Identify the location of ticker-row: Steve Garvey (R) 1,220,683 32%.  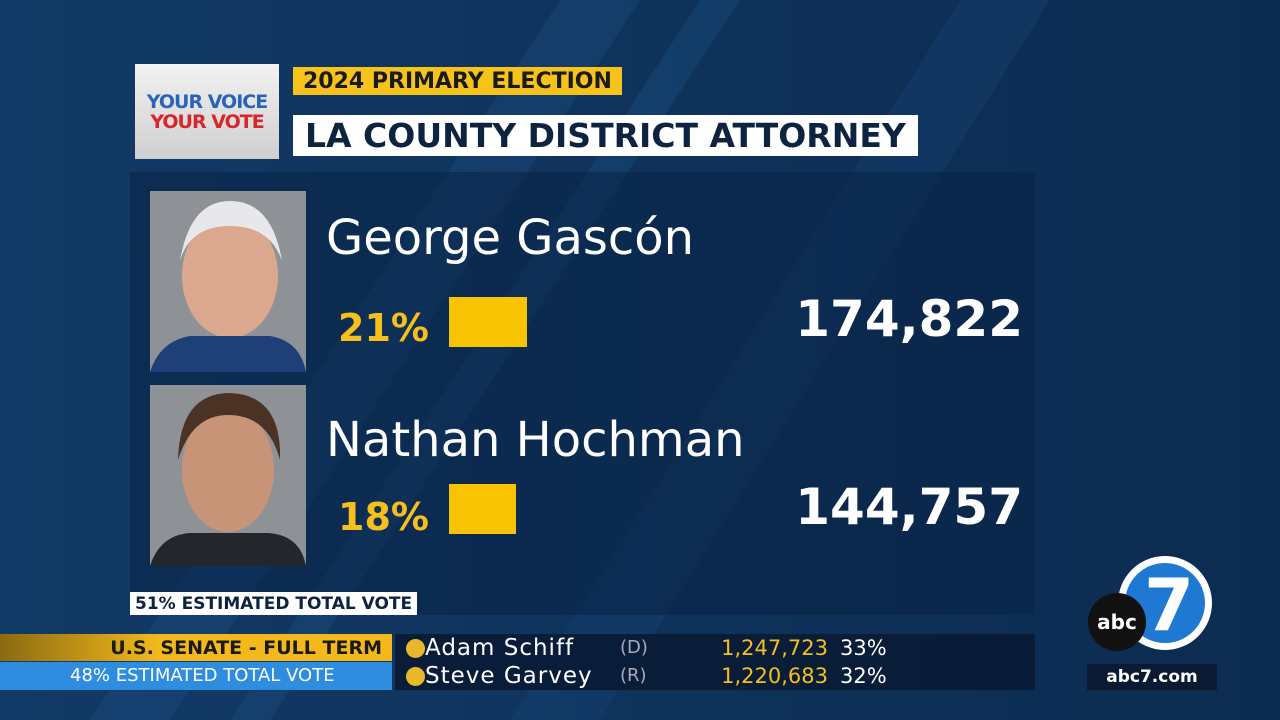
(650, 676).